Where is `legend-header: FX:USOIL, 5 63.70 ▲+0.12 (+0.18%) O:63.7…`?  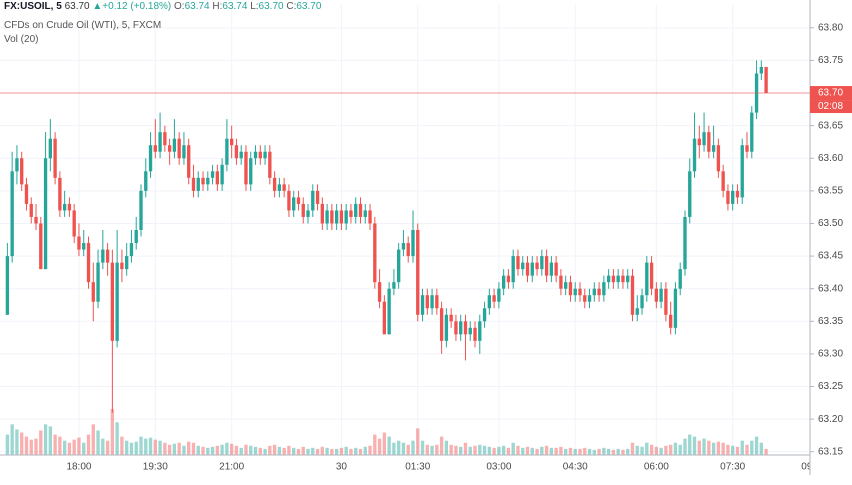 legend-header: FX:USOIL, 5 63.70 ▲+0.12 (+0.18%) O:63.7… is located at coordinates (162, 23).